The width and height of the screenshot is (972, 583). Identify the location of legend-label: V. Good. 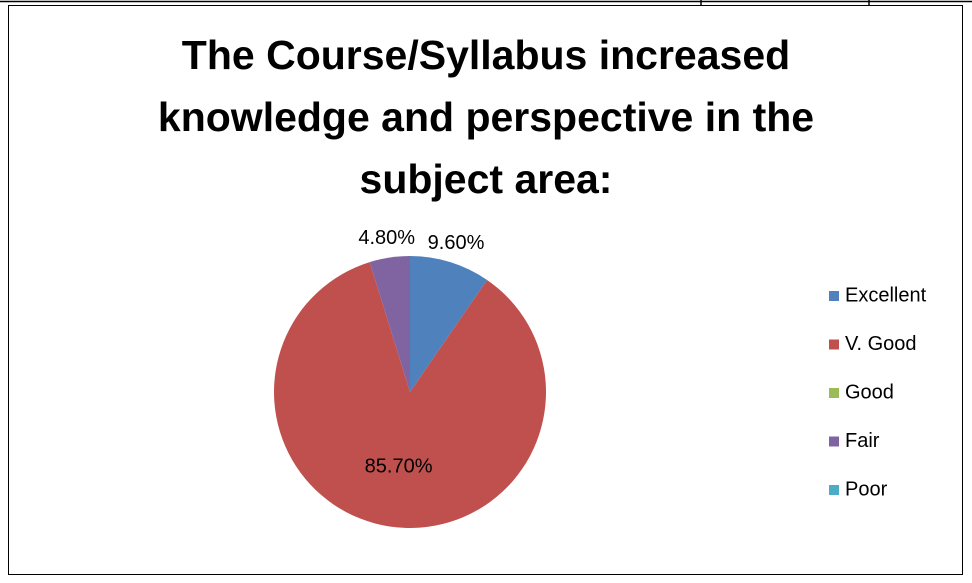
(881, 344).